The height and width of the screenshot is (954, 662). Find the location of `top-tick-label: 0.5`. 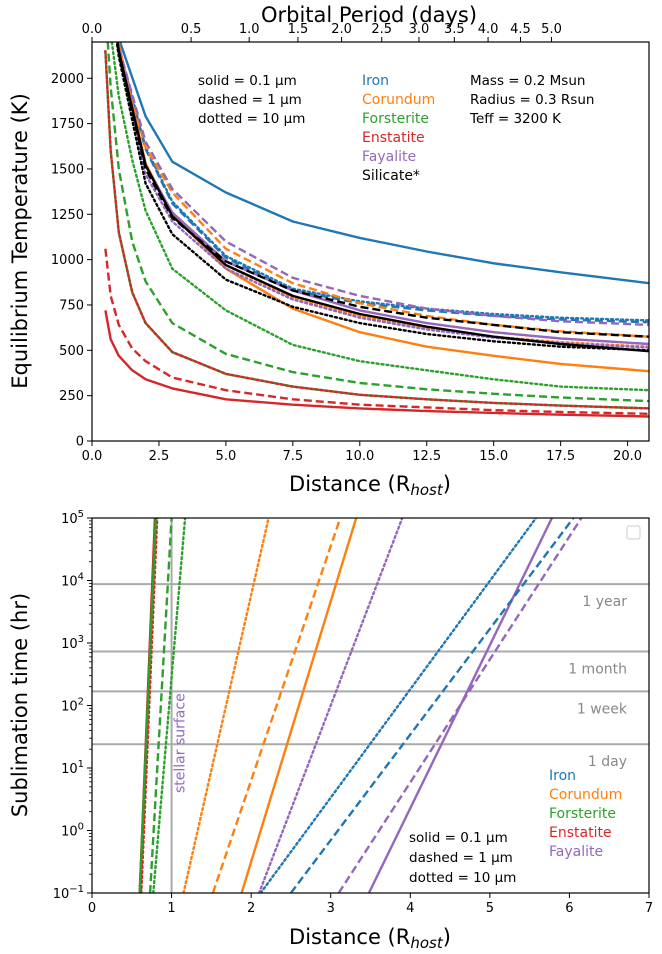

top-tick-label: 0.5 is located at coordinates (191, 29).